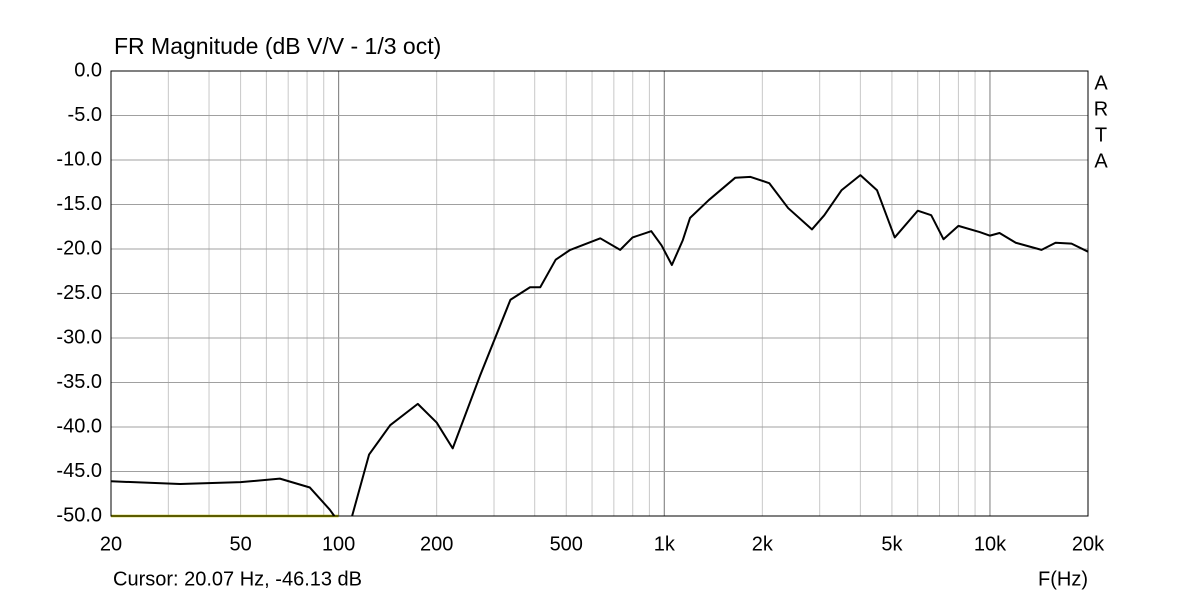  What do you see at coordinates (990, 544) in the screenshot?
I see `x-tick-label: 10k` at bounding box center [990, 544].